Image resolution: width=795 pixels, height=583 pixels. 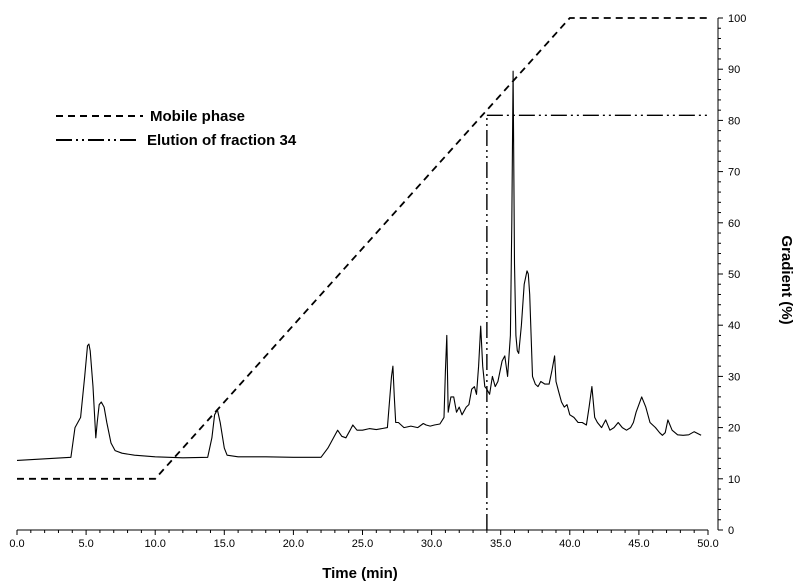 What do you see at coordinates (293, 544) in the screenshot?
I see `x-tick-label: 20.0` at bounding box center [293, 544].